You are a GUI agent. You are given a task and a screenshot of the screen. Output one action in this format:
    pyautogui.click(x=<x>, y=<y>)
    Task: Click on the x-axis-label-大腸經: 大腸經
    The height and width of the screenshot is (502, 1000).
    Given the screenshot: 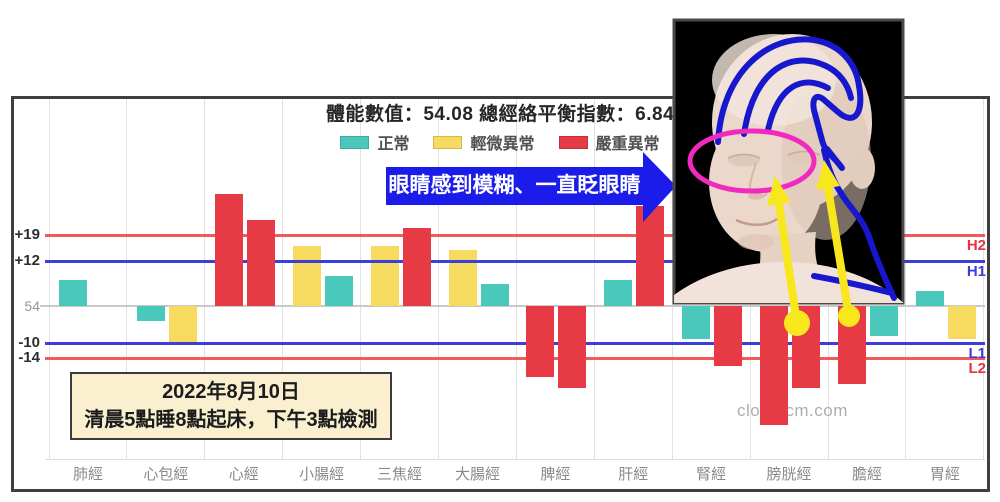 What is the action you would take?
    pyautogui.click(x=477, y=474)
    